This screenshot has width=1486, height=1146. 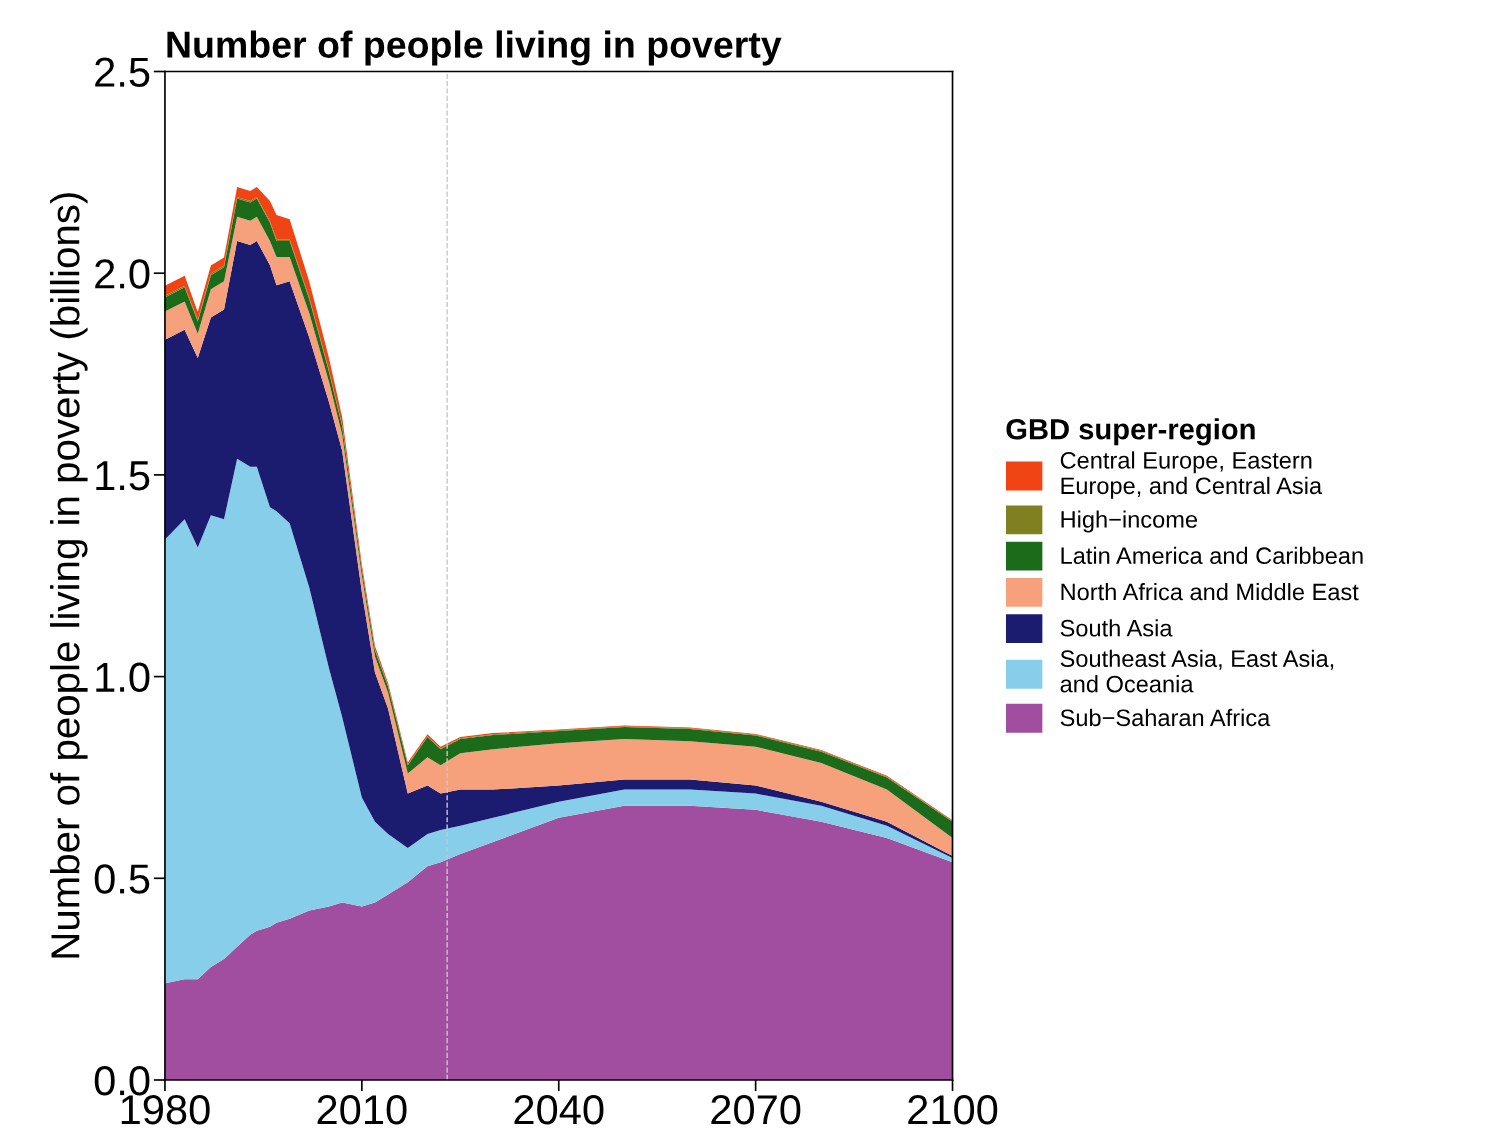 What do you see at coordinates (123, 476) in the screenshot?
I see `y-tick-label: 1.5` at bounding box center [123, 476].